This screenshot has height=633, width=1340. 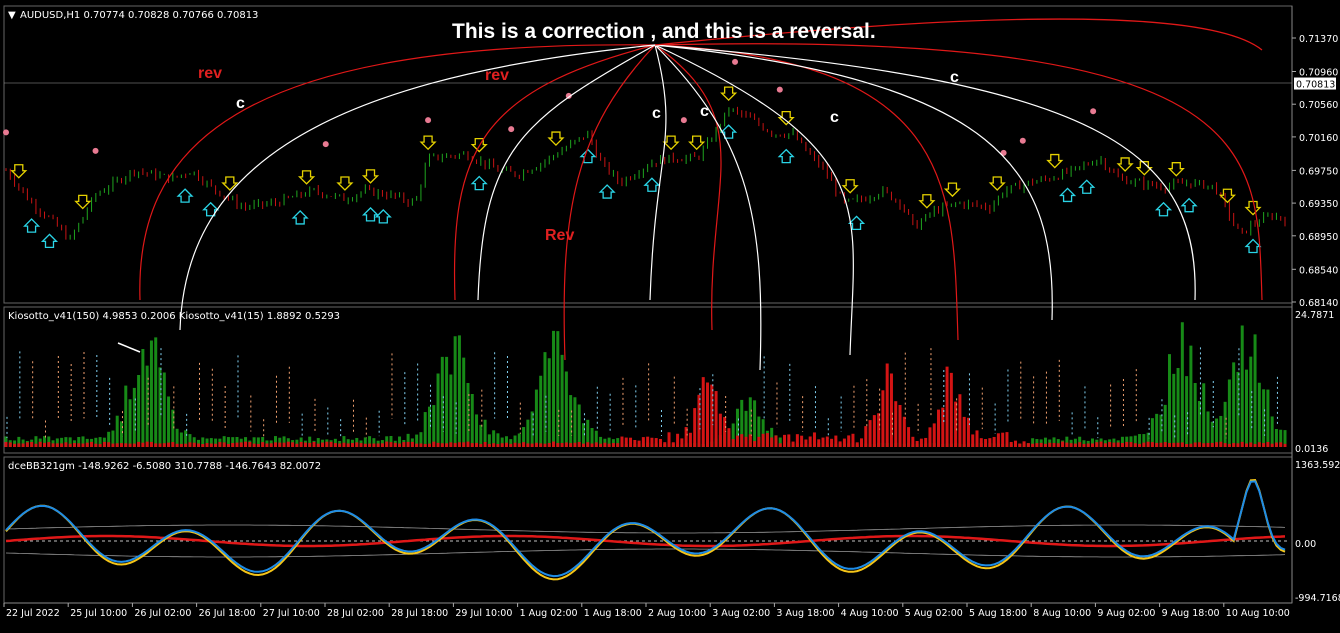 What do you see at coordinates (1318, 237) in the screenshot?
I see `price-tick-label: 0.68950` at bounding box center [1318, 237].